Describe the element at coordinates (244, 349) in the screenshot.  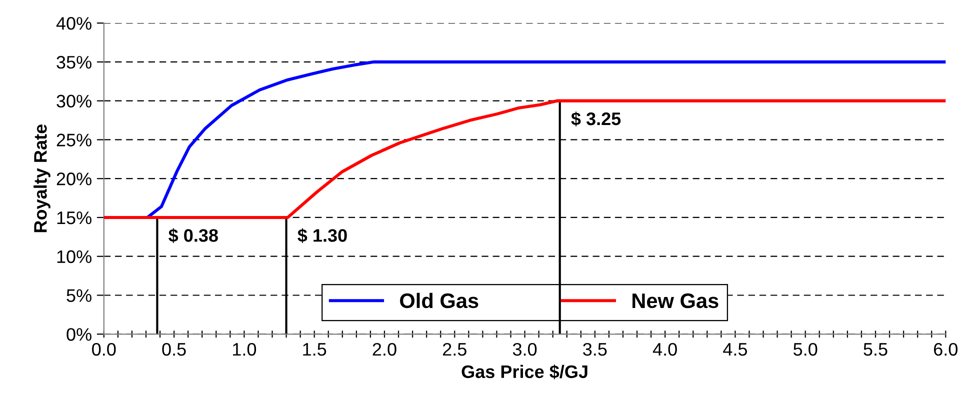
I see `x-tick-label: 1.0` at that location.